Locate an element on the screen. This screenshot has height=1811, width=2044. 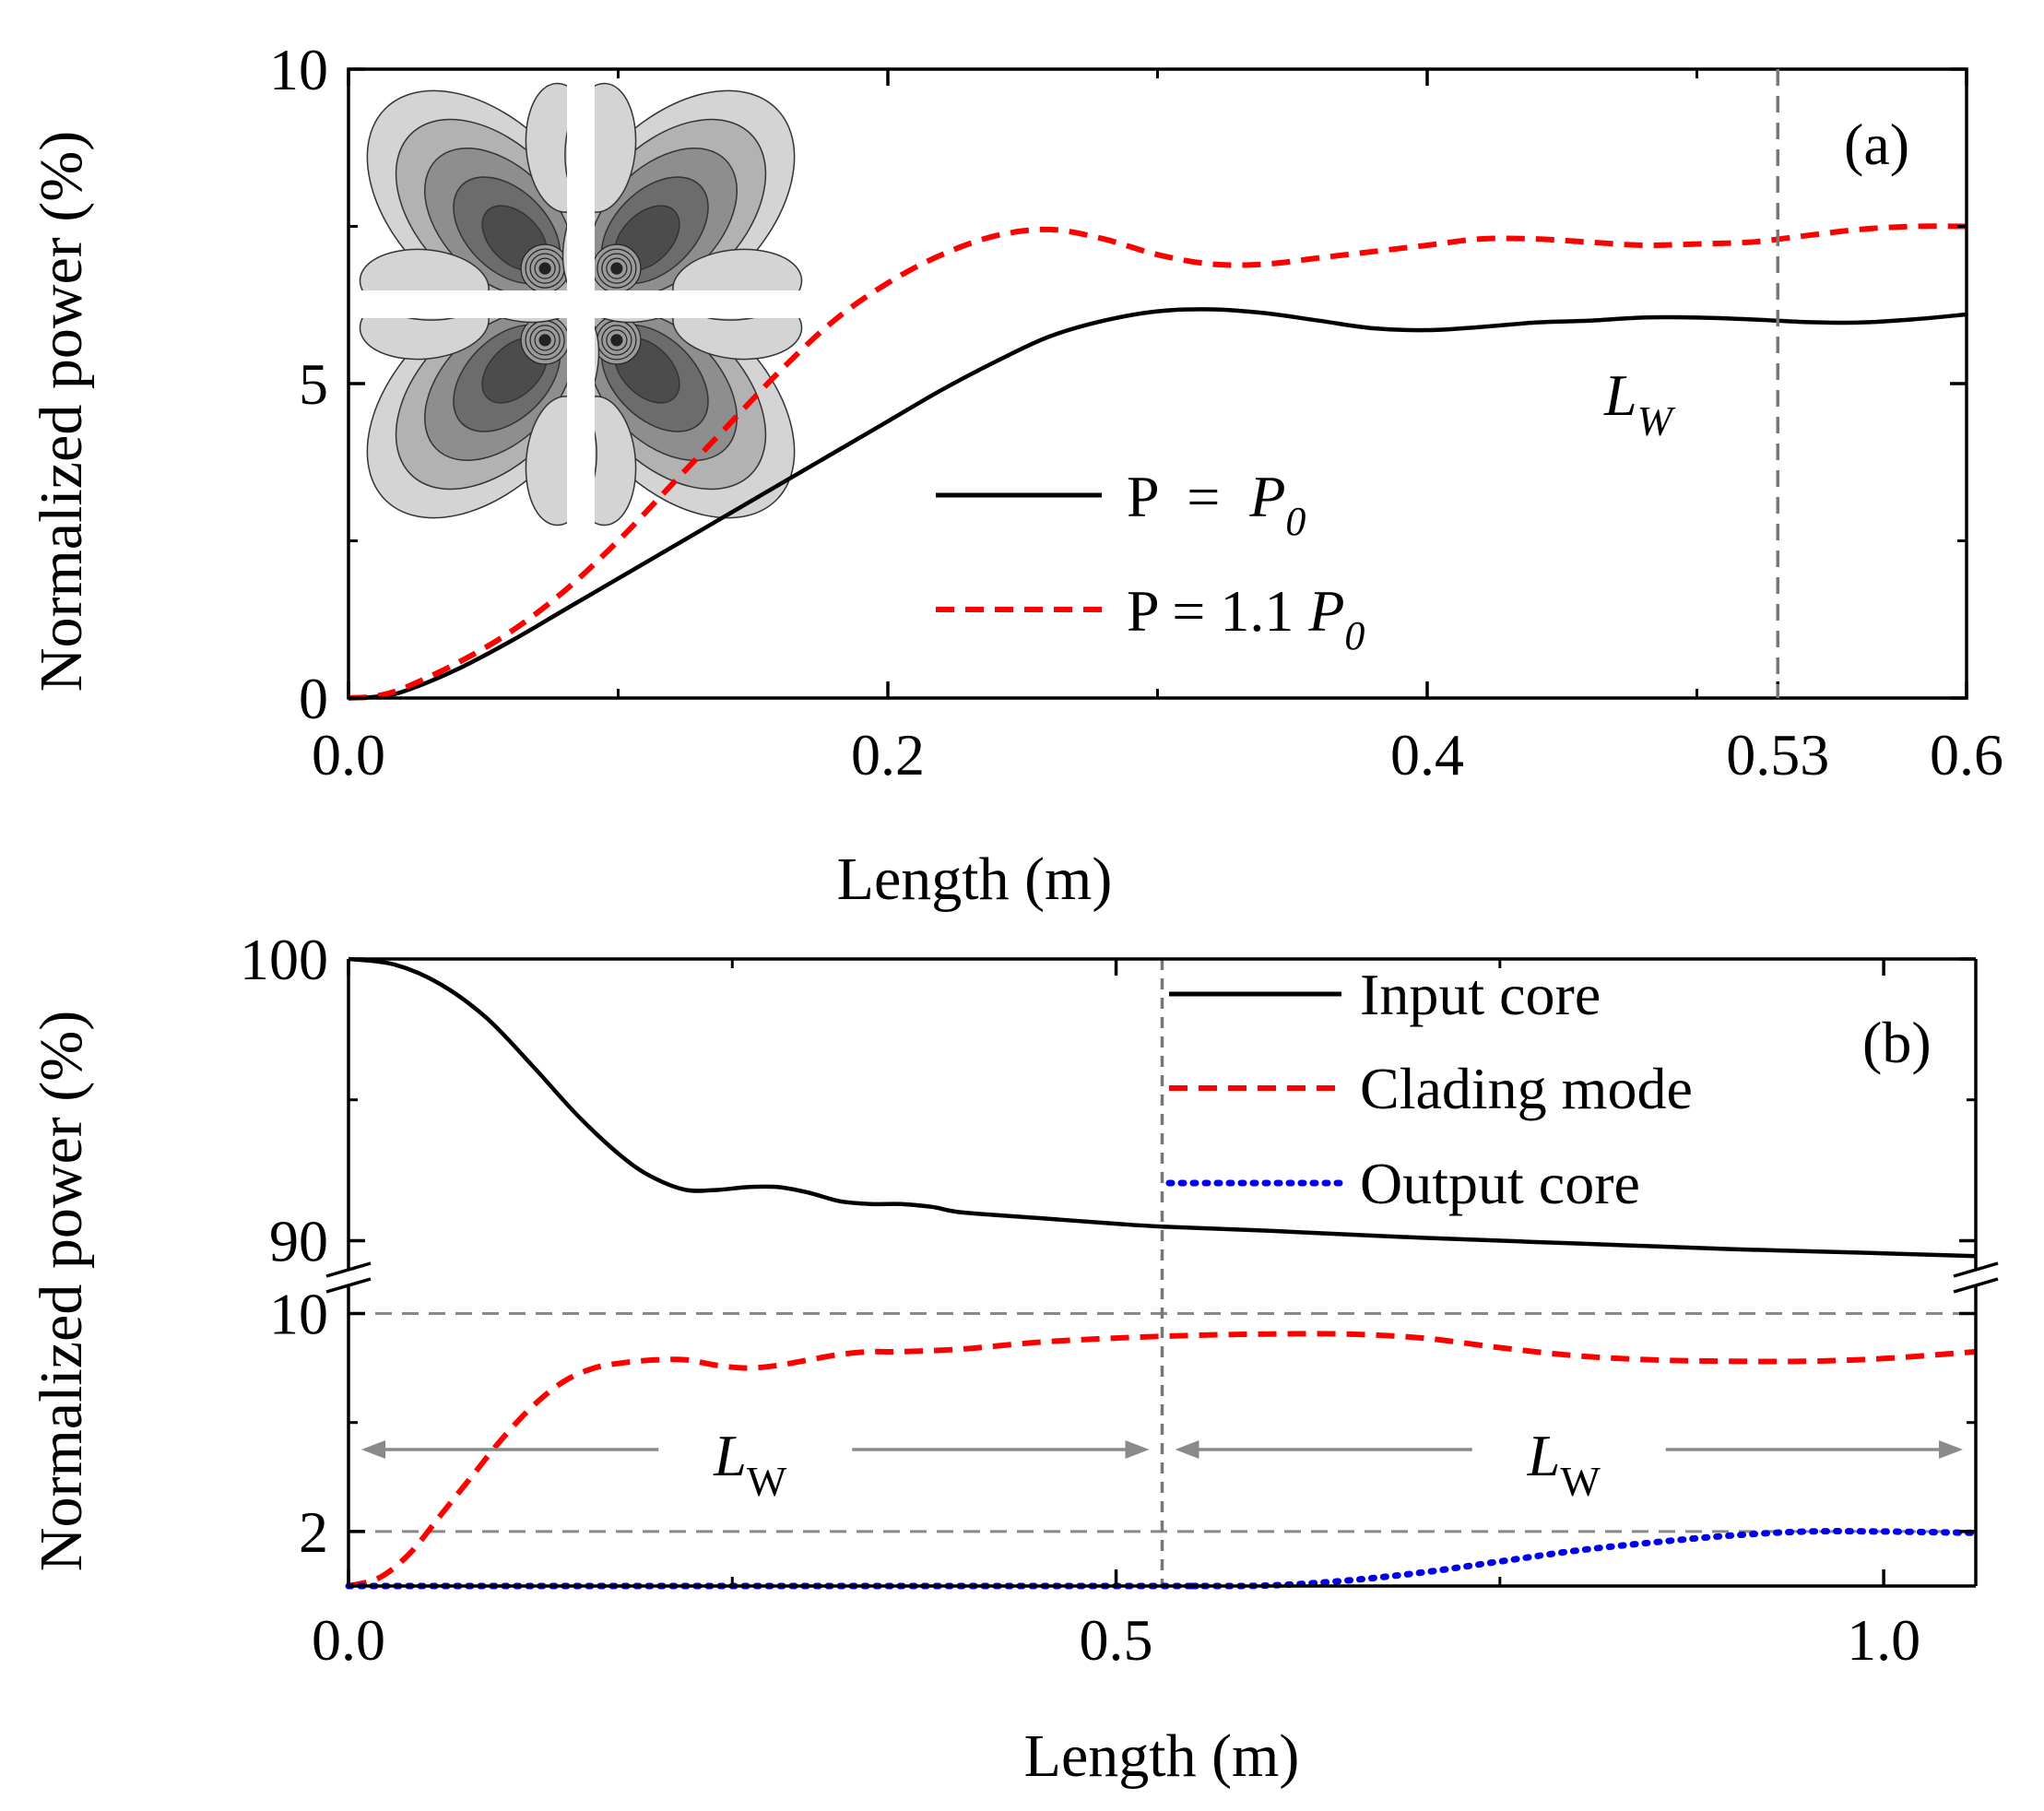
legend-1p1p0-sub: 0 is located at coordinates (1354, 635).